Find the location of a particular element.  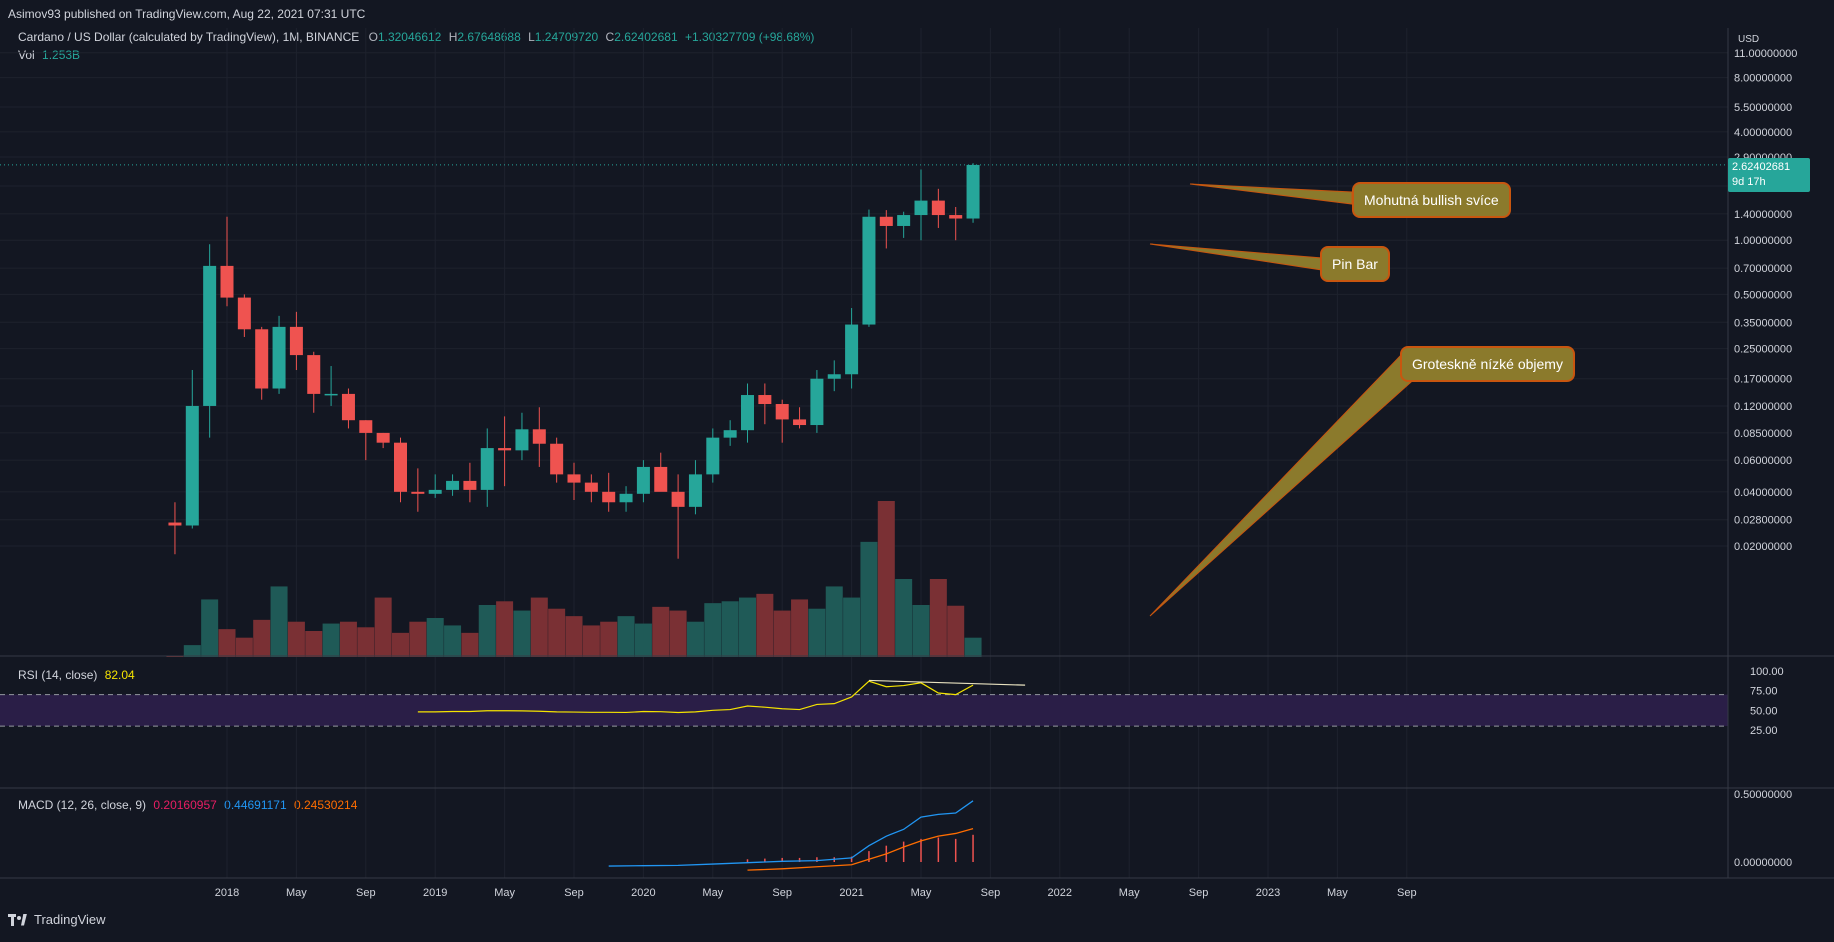

price-tick-label: 4.00000000 is located at coordinates (1763, 133).